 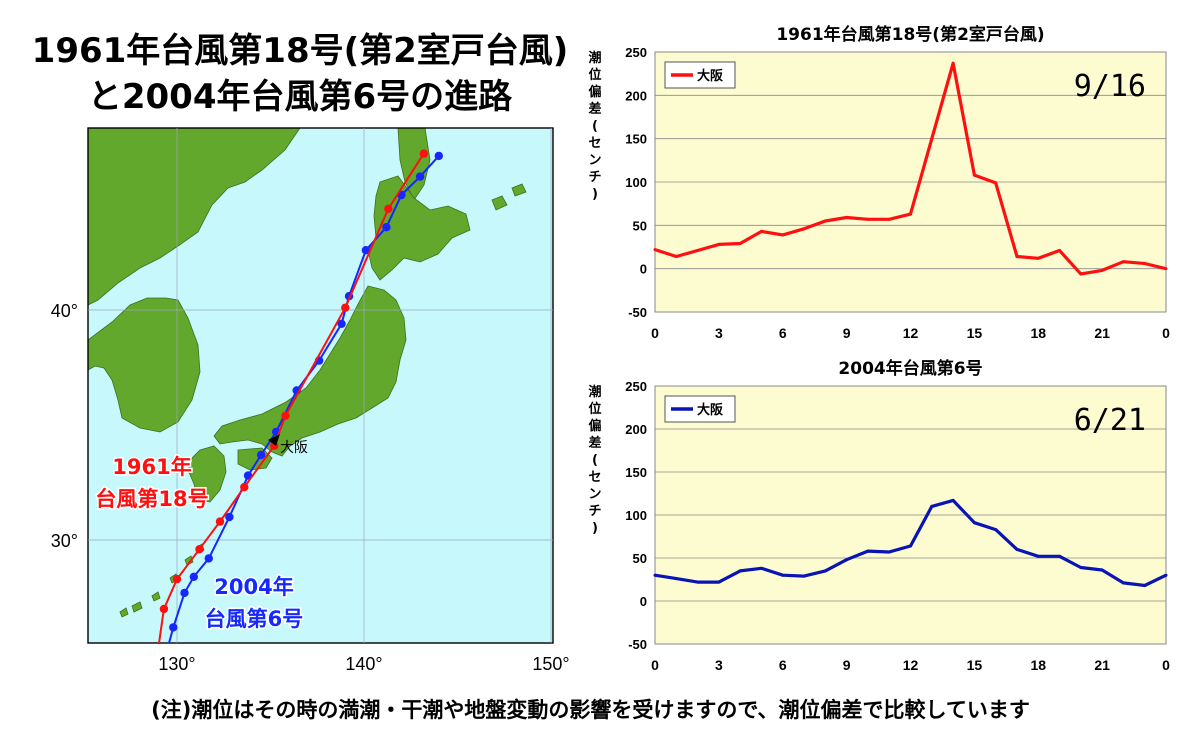 I want to click on page-title-line-2: と2004年台風第6号の進路, so click(x=300, y=97).